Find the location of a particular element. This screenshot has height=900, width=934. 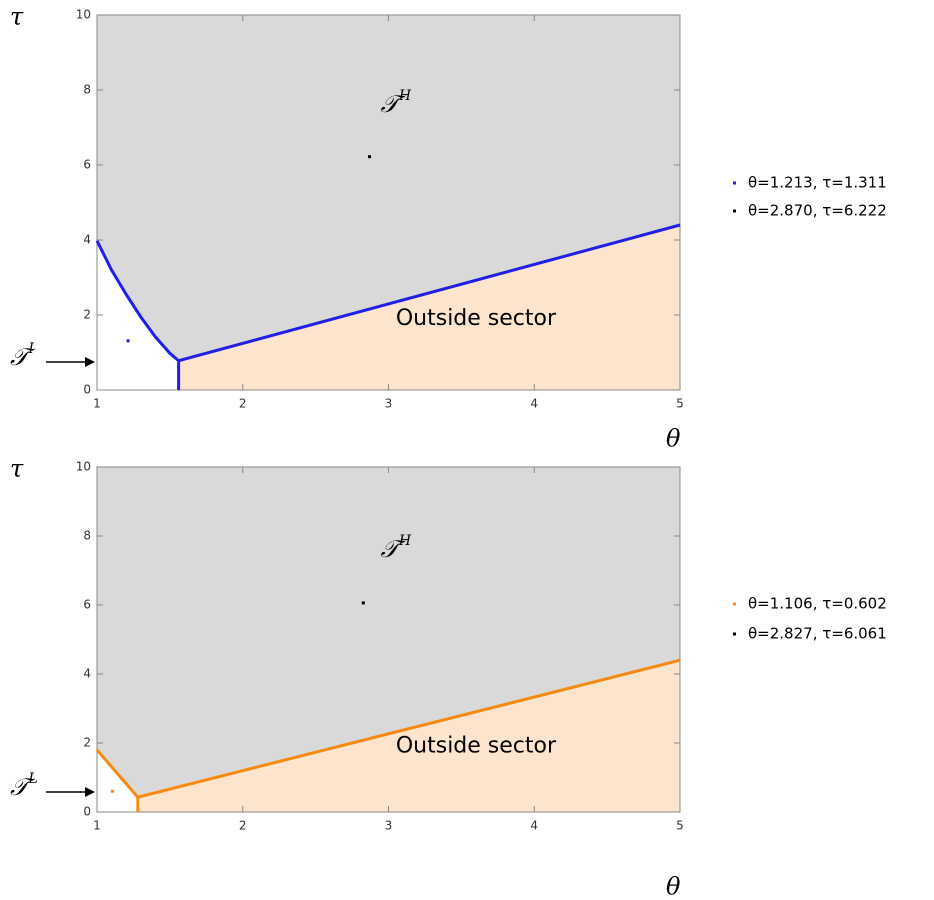

region-superscript: I is located at coordinates (30, 349).